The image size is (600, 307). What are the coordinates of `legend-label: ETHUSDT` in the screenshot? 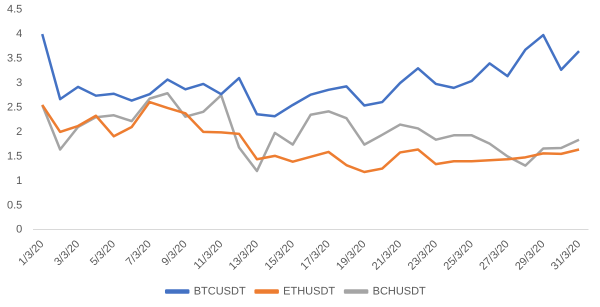 It's located at (309, 292).